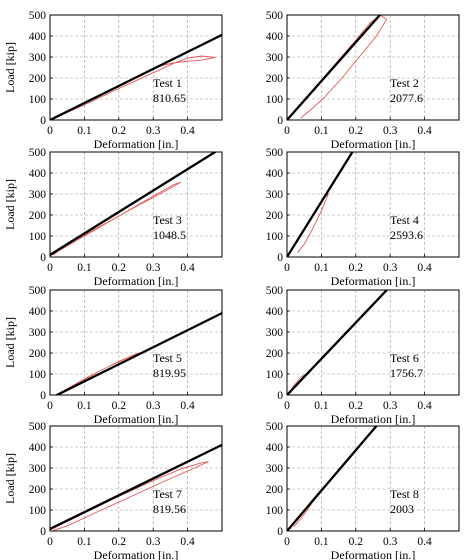  I want to click on test-value-annotation: 1048.5, so click(169, 235).